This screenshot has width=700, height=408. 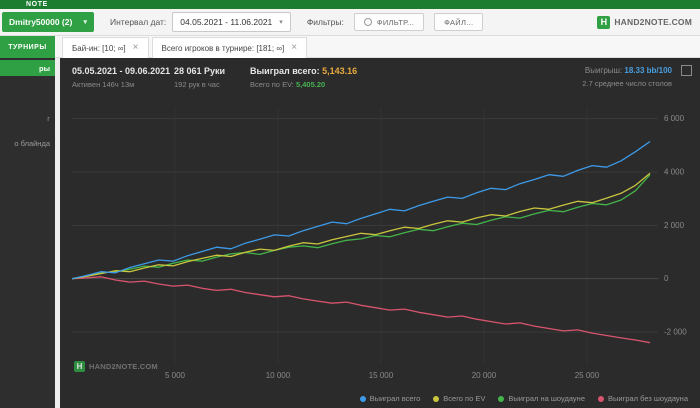 What do you see at coordinates (546, 398) in the screenshot?
I see `legend-label: Выиграл на шоудауне` at bounding box center [546, 398].